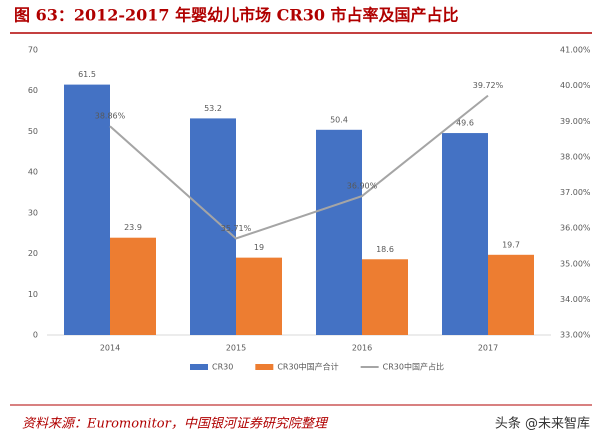 The image size is (602, 447). What do you see at coordinates (488, 85) in the screenshot?
I see `data-label: 39.72%` at bounding box center [488, 85].